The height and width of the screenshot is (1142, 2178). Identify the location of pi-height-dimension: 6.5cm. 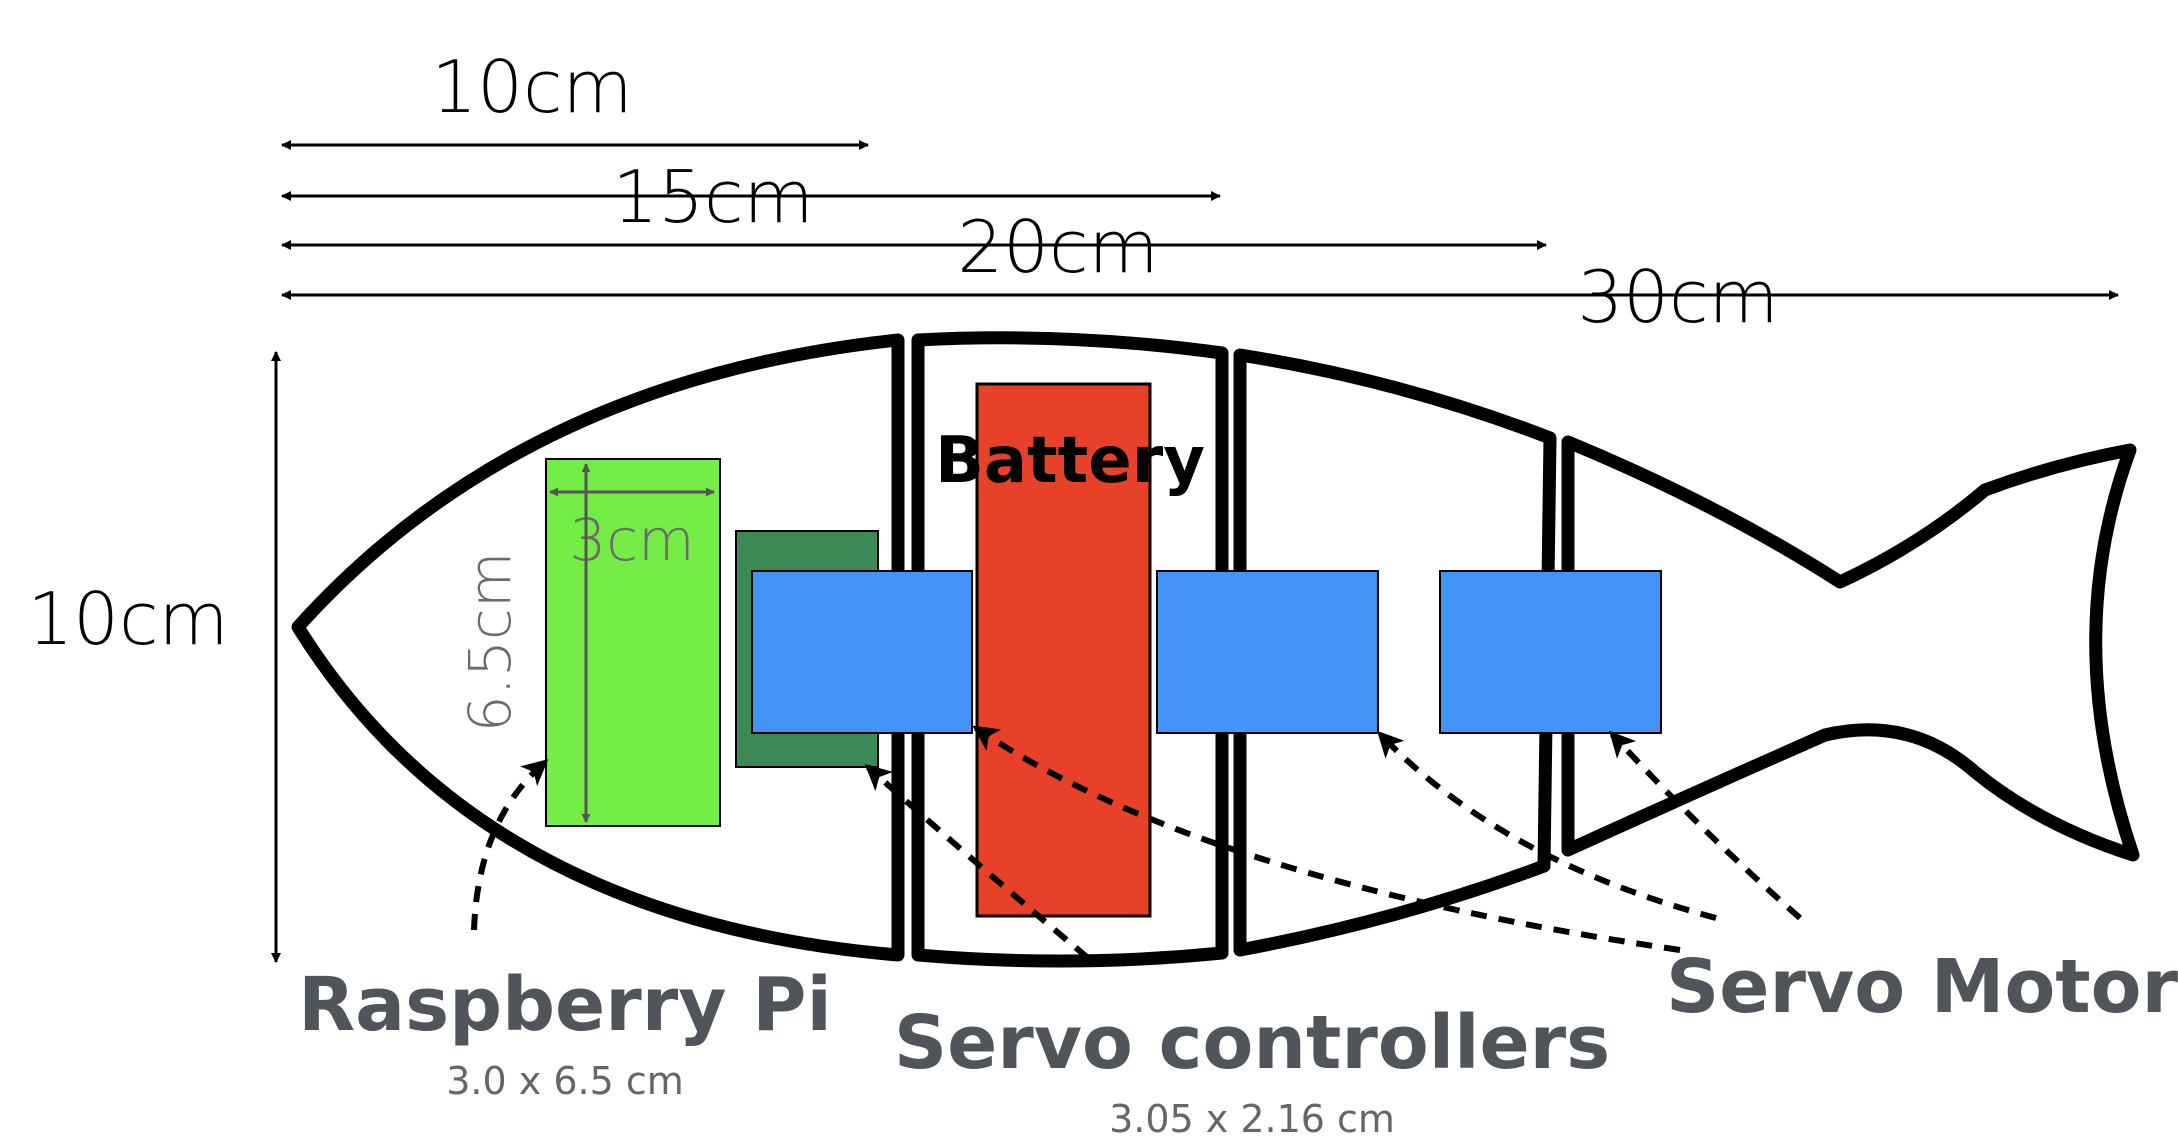
(523, 643).